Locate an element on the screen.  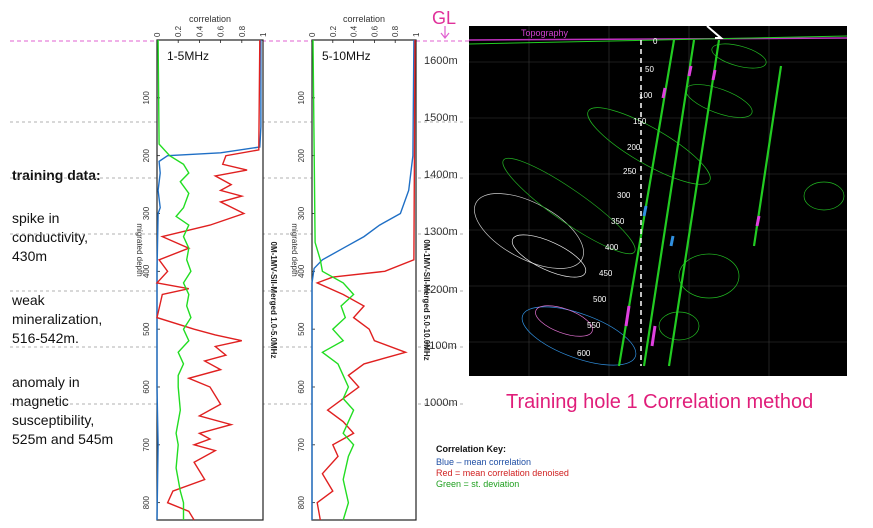
y-tick-label: 600 is located at coordinates (146, 387).